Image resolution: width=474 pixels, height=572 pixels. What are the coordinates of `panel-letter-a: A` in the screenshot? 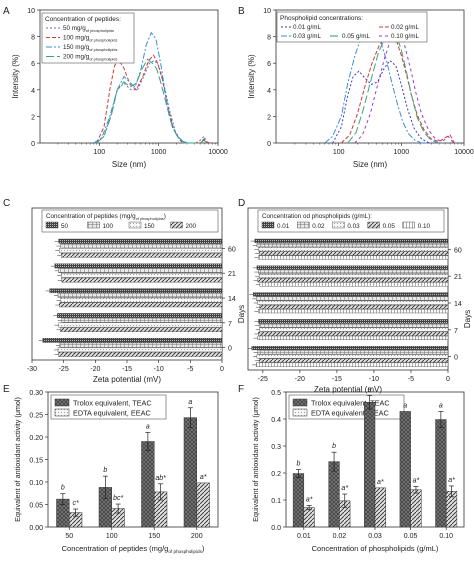 It's located at (6, 11).